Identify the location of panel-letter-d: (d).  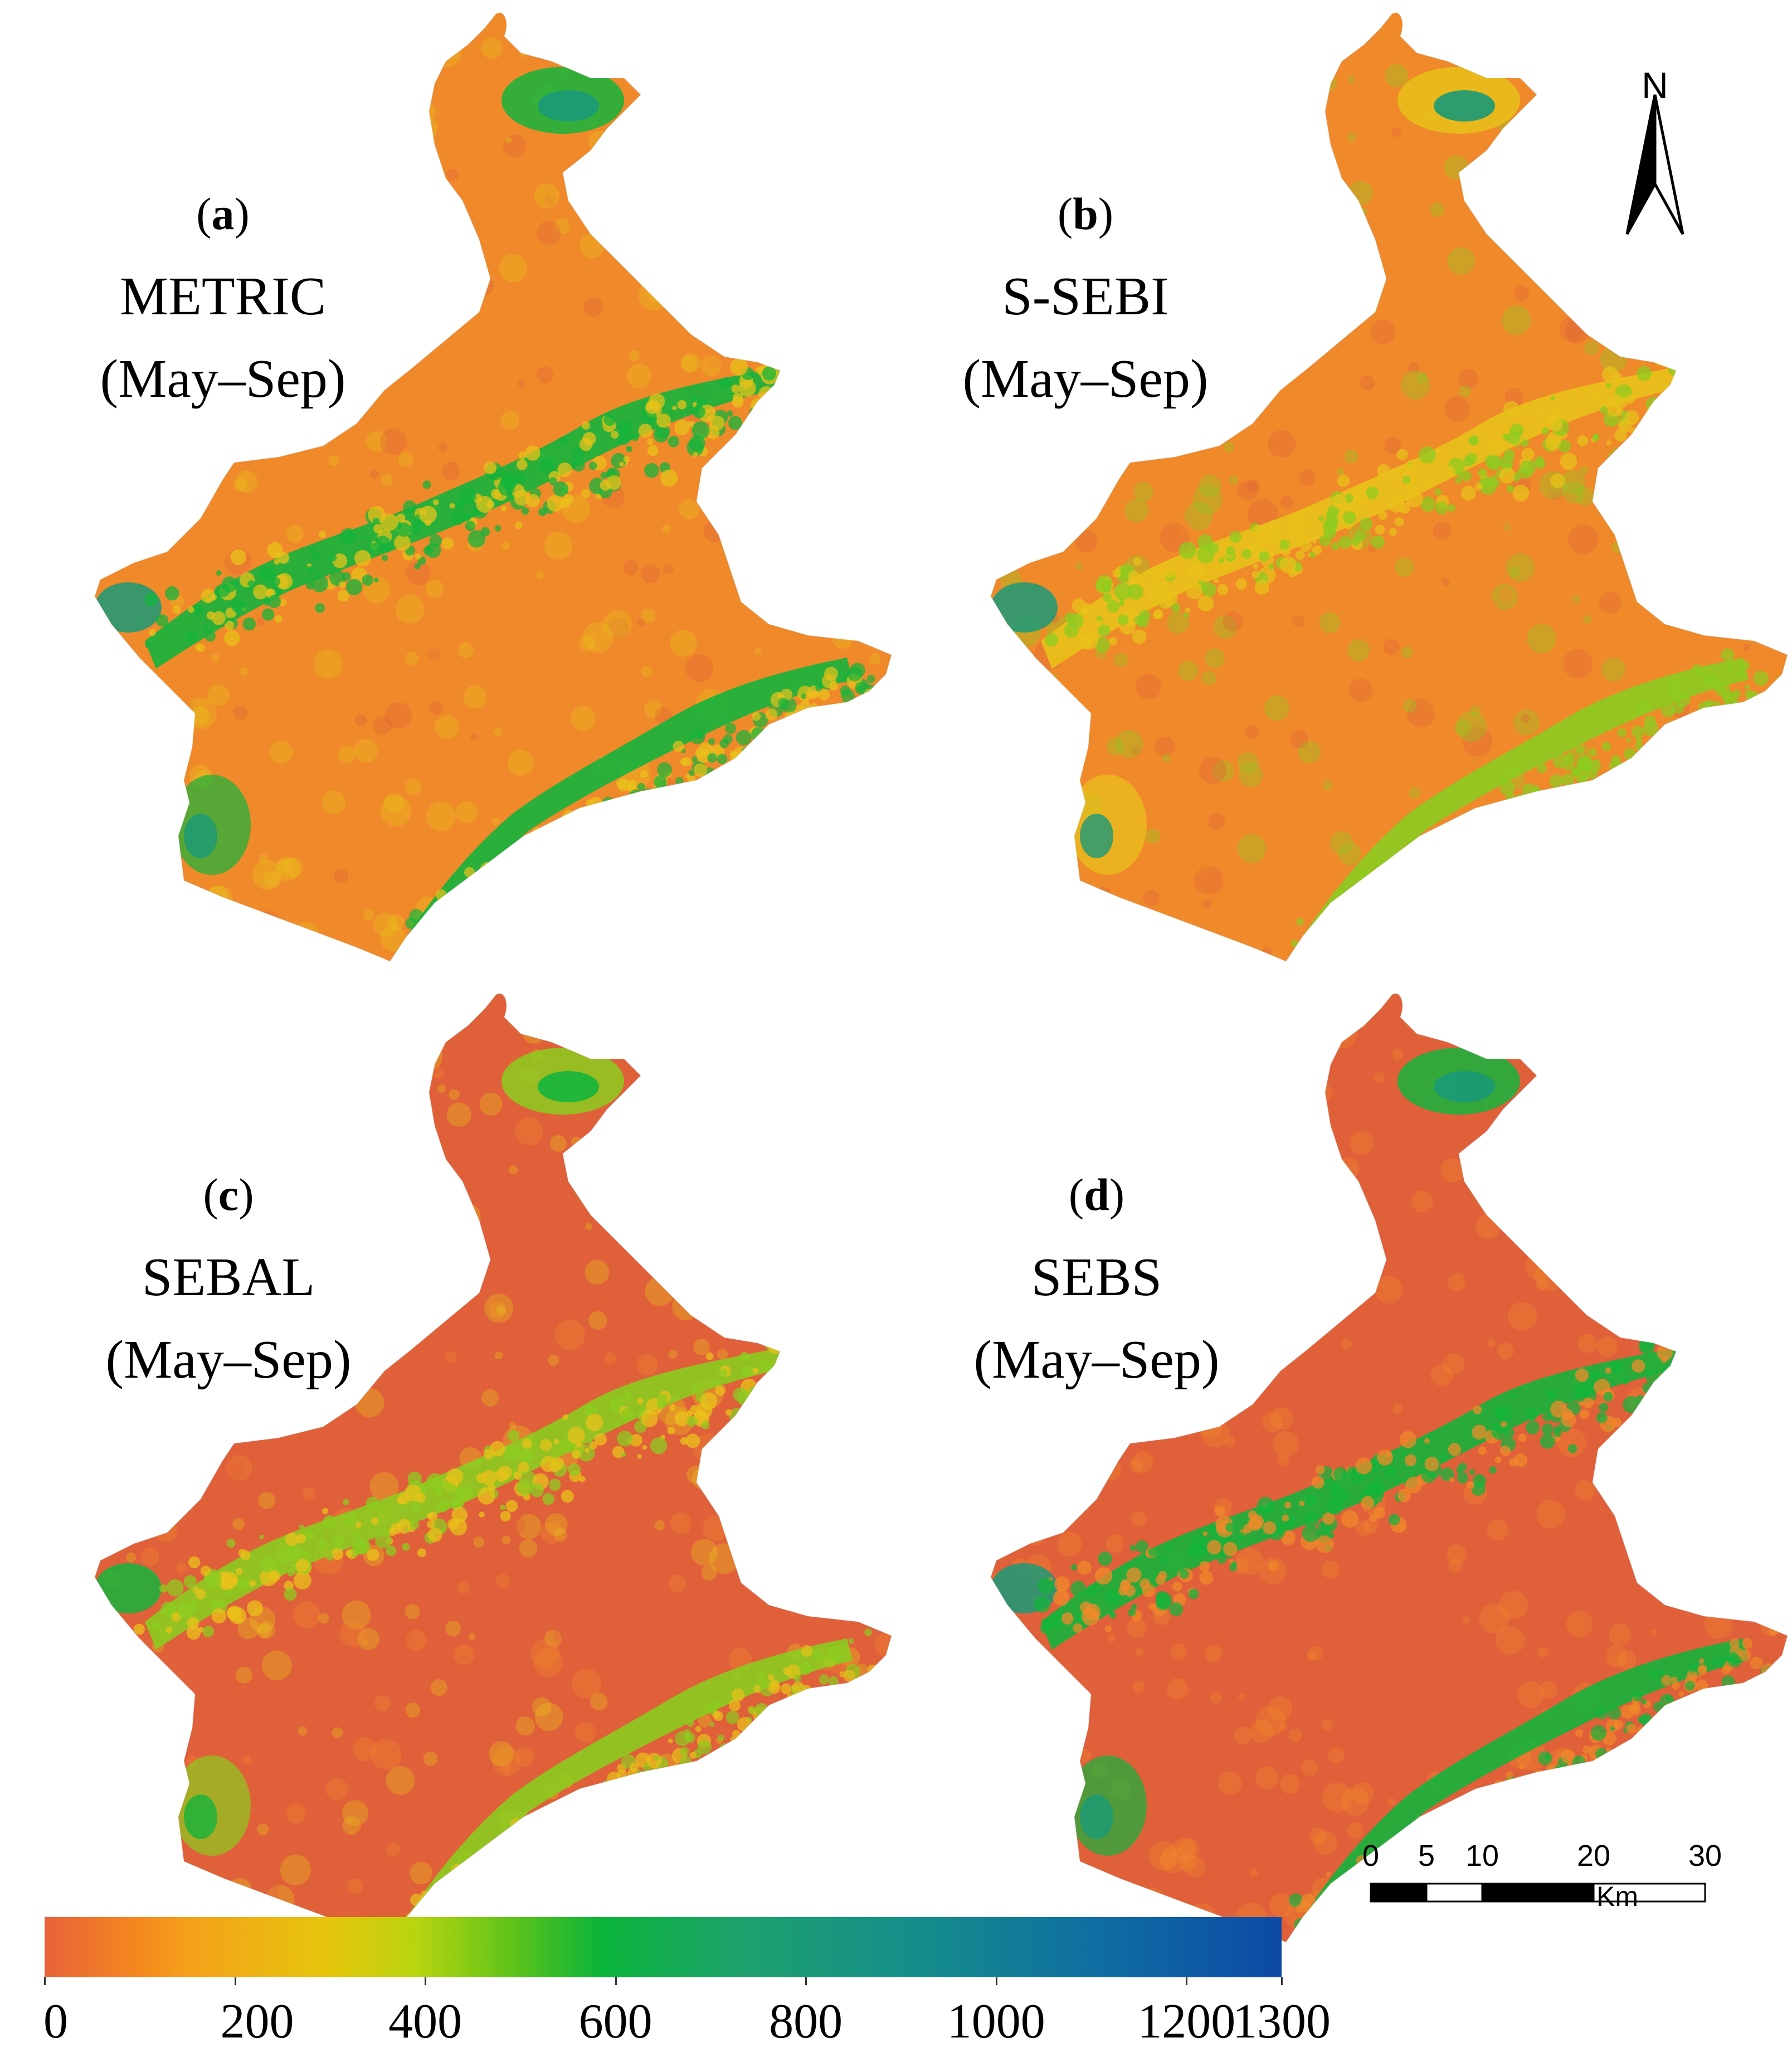
(1096, 1194).